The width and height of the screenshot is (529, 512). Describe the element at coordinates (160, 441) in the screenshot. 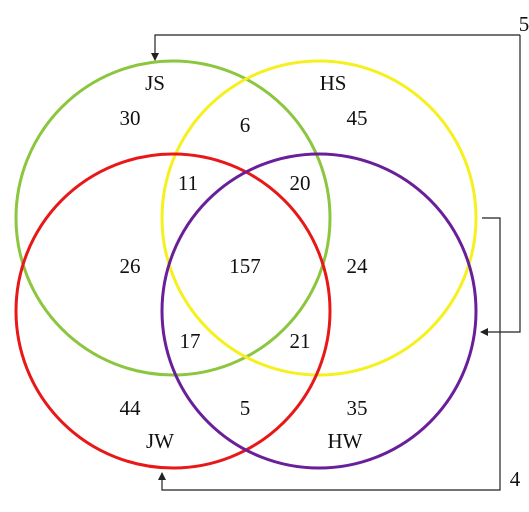

I see `set-label: JW` at that location.